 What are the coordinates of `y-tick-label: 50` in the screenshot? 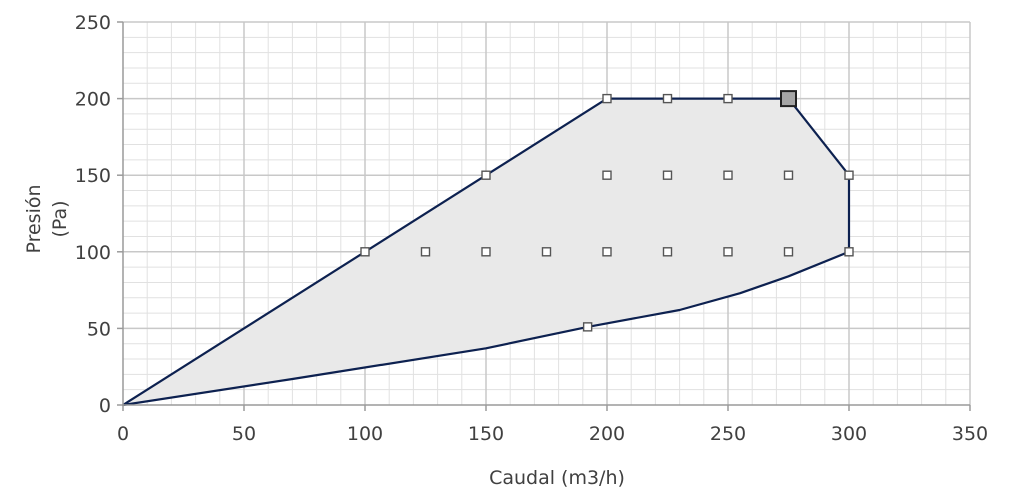 It's located at (99, 329).